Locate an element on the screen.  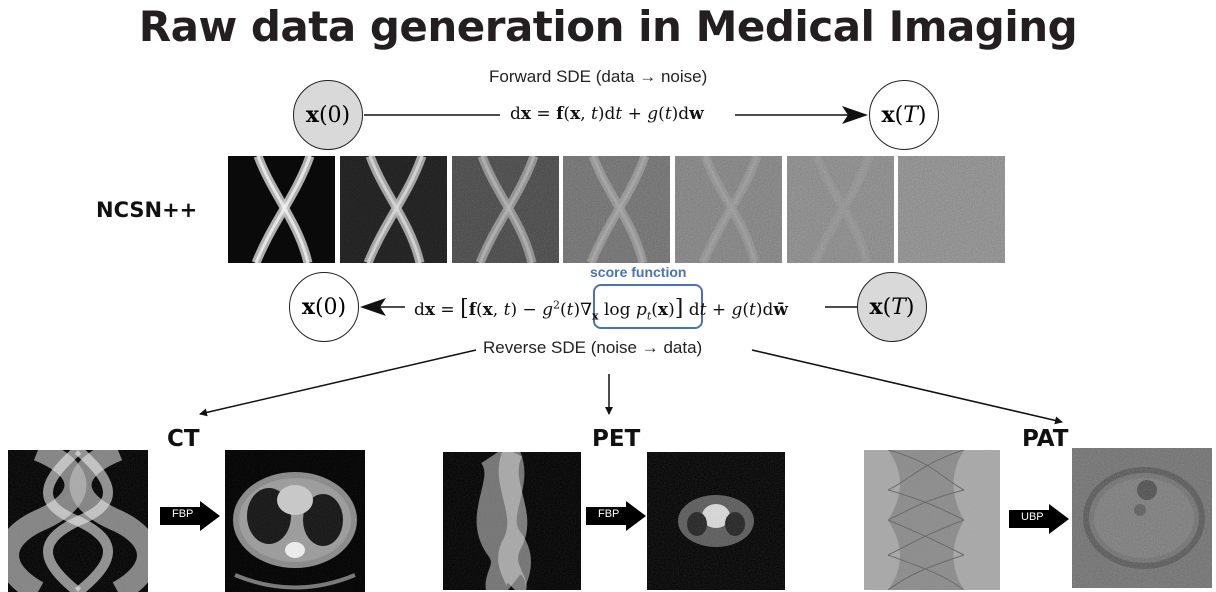
forward-start-node-label: x(0) is located at coordinates (328, 115).